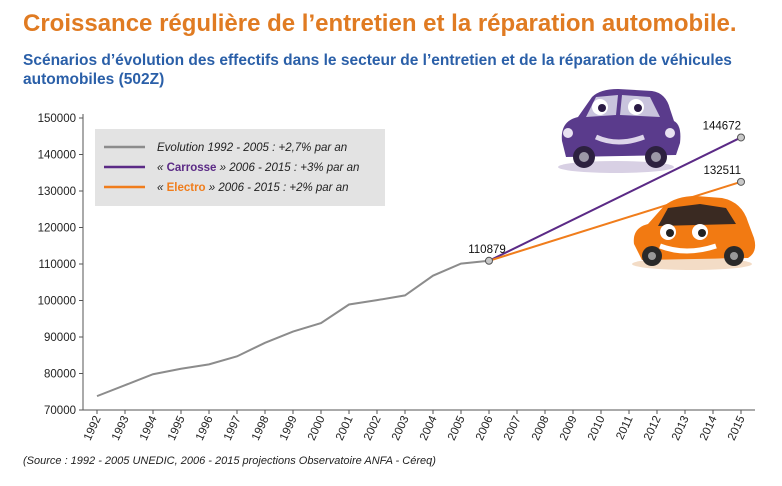 This screenshot has height=486, width=782. I want to click on x-tick-label: 2006, so click(485, 428).